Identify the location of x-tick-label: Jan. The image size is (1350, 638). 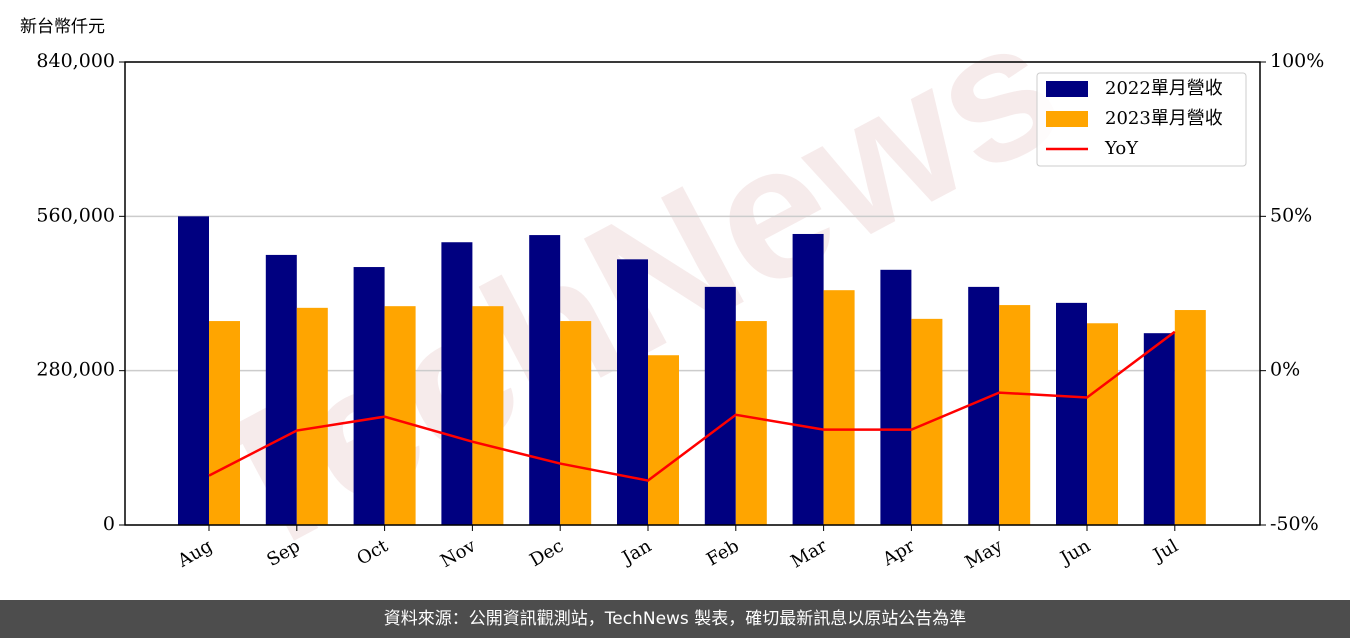
(636, 552).